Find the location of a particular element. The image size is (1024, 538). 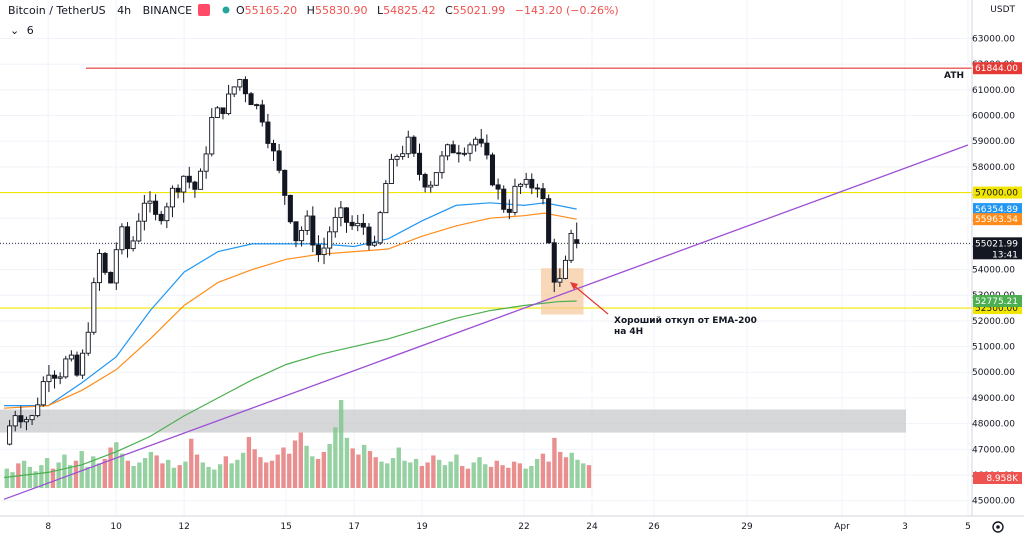

axis-currency: USDT is located at coordinates (1002, 10).